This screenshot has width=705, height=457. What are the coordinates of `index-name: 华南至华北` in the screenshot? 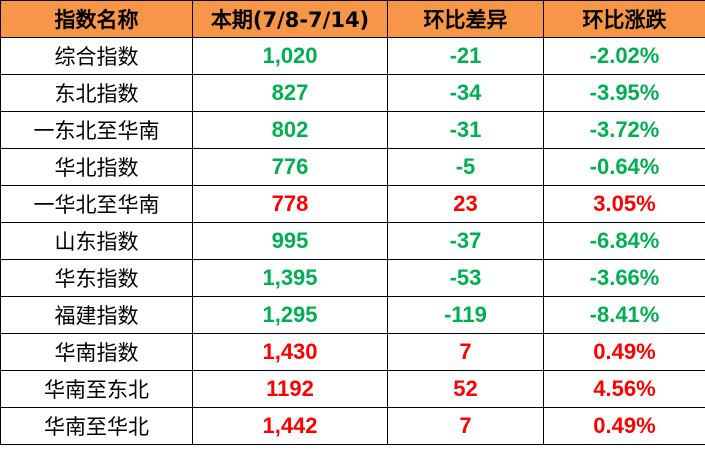 It's located at (96, 426).